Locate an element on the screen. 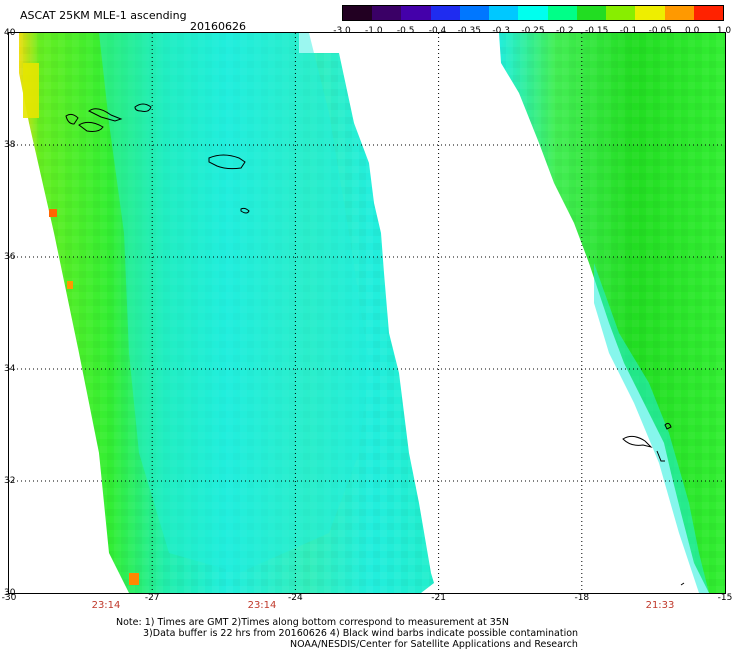 The width and height of the screenshot is (740, 650). map-title: ASCAT 25KM MLE-1 ascending is located at coordinates (103, 15).